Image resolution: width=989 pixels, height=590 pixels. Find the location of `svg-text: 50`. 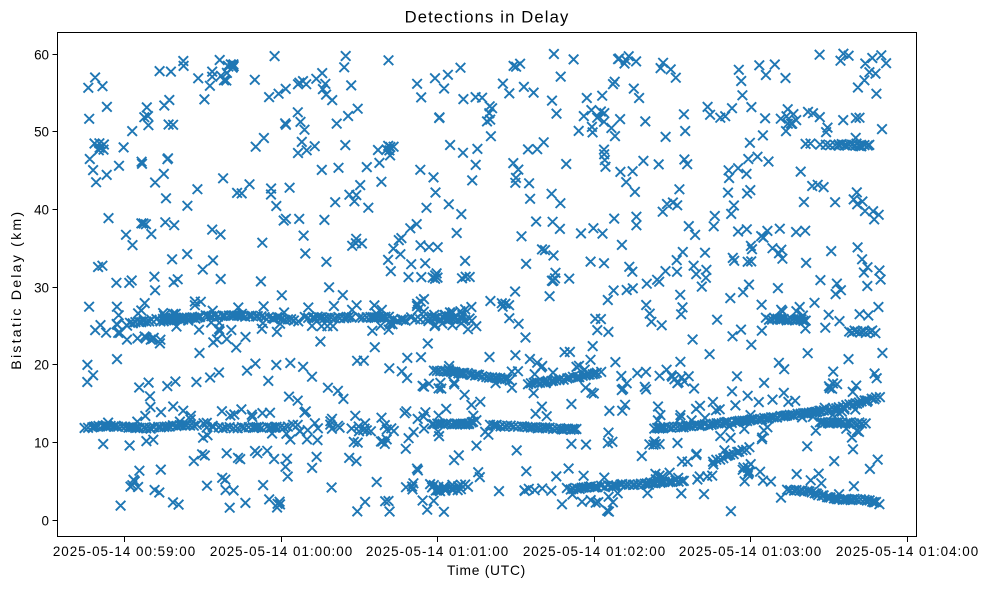

svg-text: 50 is located at coordinates (41, 131).